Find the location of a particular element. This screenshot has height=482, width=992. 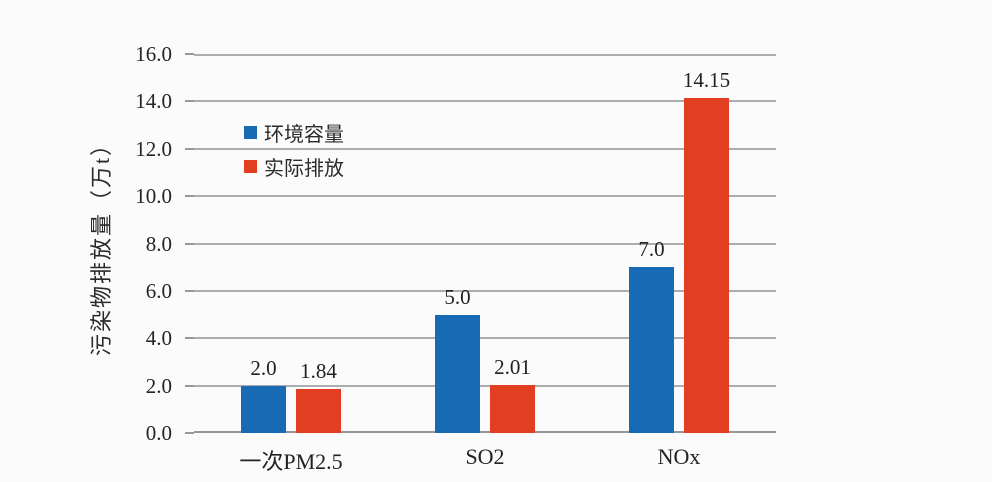

bar-value-label: 2.0 is located at coordinates (263, 367).